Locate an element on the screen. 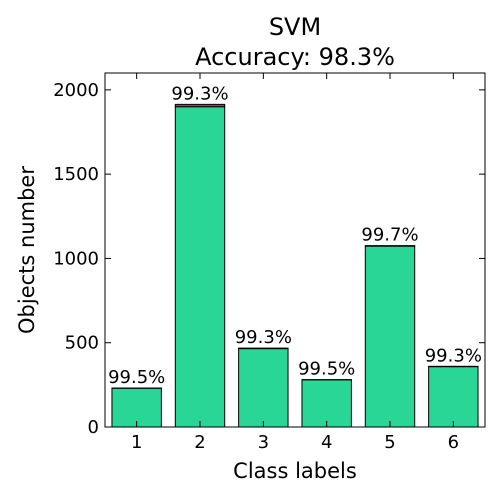 This screenshot has width=500, height=500. y-tick-label-0: 0 is located at coordinates (93, 427).